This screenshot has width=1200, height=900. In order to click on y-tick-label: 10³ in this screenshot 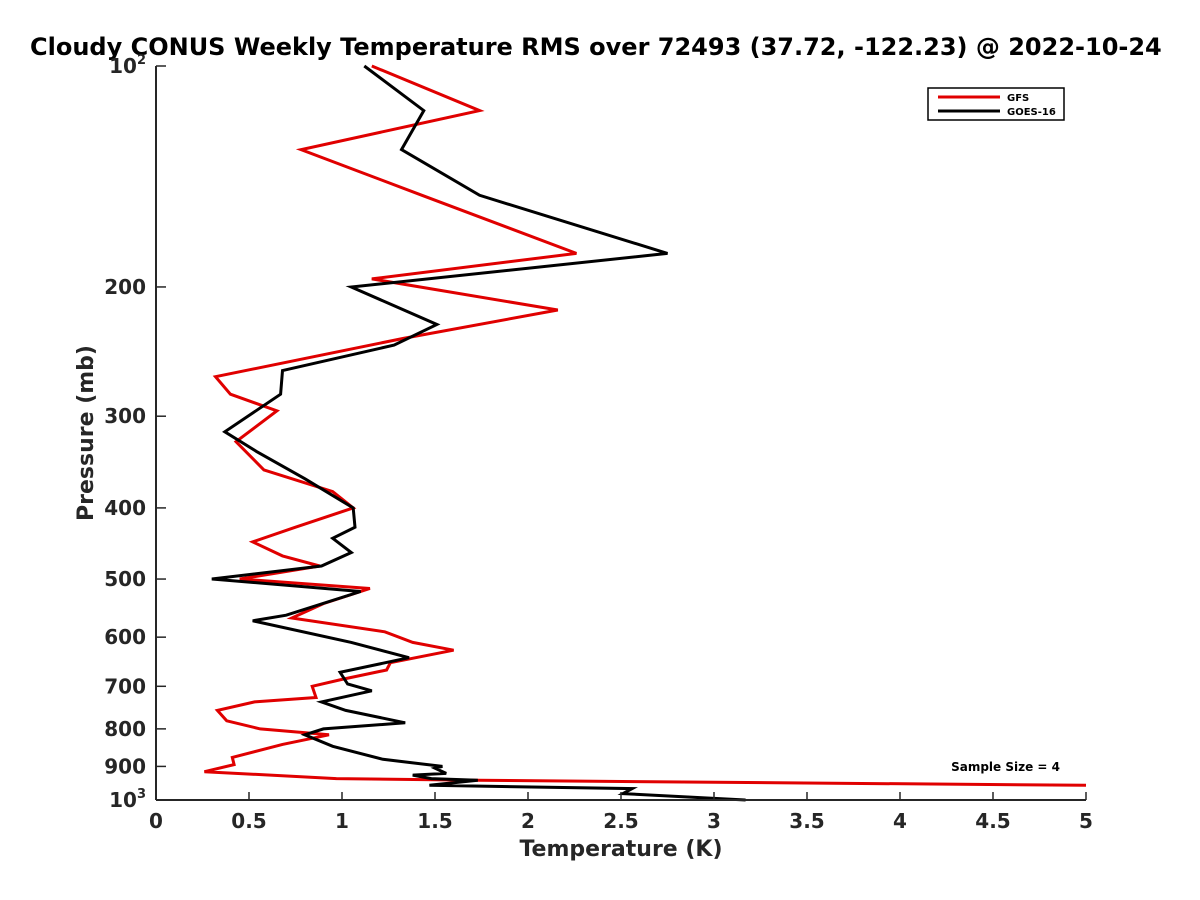, I will do `click(127, 799)`.